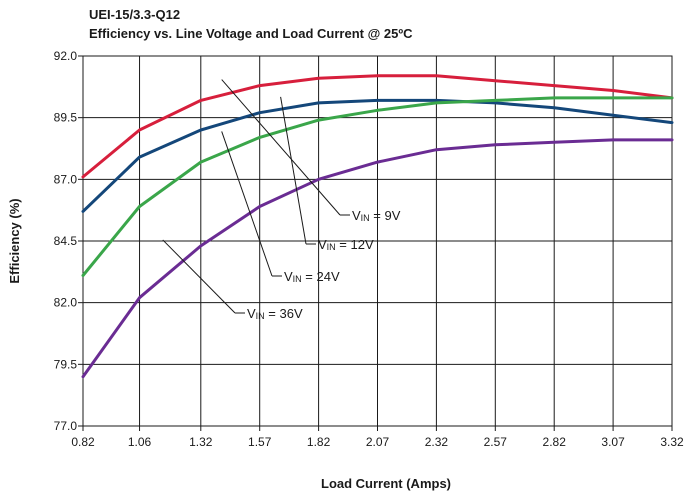 The height and width of the screenshot is (500, 687). What do you see at coordinates (66, 364) in the screenshot?
I see `y-tick-label: 79.5` at bounding box center [66, 364].